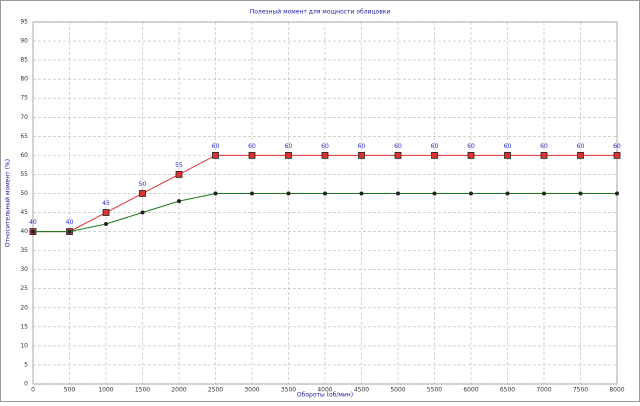 This screenshot has width=640, height=406. I want to click on y-tick-label: 90, so click(24, 41).